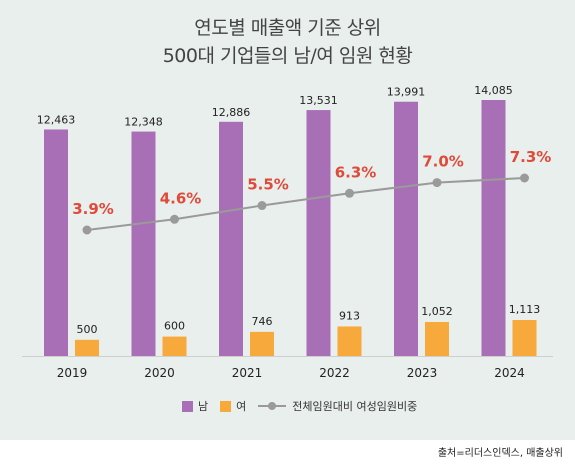 This screenshot has width=575, height=465. I want to click on ratio-line, so click(305, 204).